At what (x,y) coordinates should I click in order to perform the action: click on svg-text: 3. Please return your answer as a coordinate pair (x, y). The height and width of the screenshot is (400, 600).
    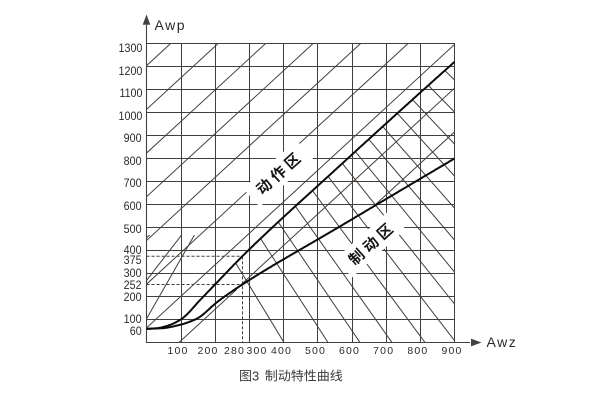
    Looking at the image, I should click on (255, 375).